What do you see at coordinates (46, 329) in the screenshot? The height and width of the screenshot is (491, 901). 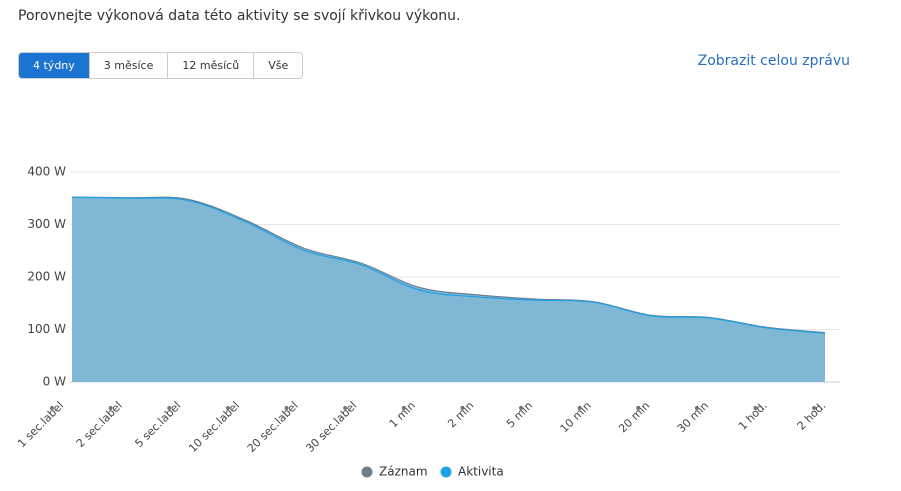 I see `y-tick-label: 100 W` at bounding box center [46, 329].